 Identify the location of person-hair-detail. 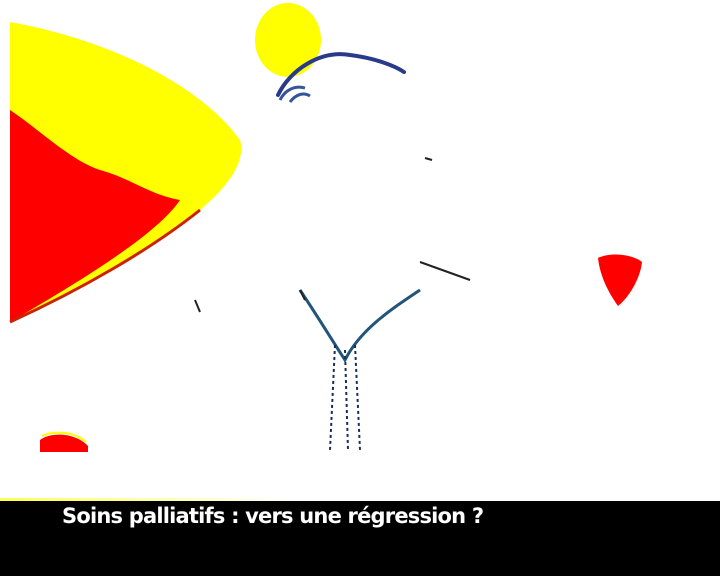
(294, 94).